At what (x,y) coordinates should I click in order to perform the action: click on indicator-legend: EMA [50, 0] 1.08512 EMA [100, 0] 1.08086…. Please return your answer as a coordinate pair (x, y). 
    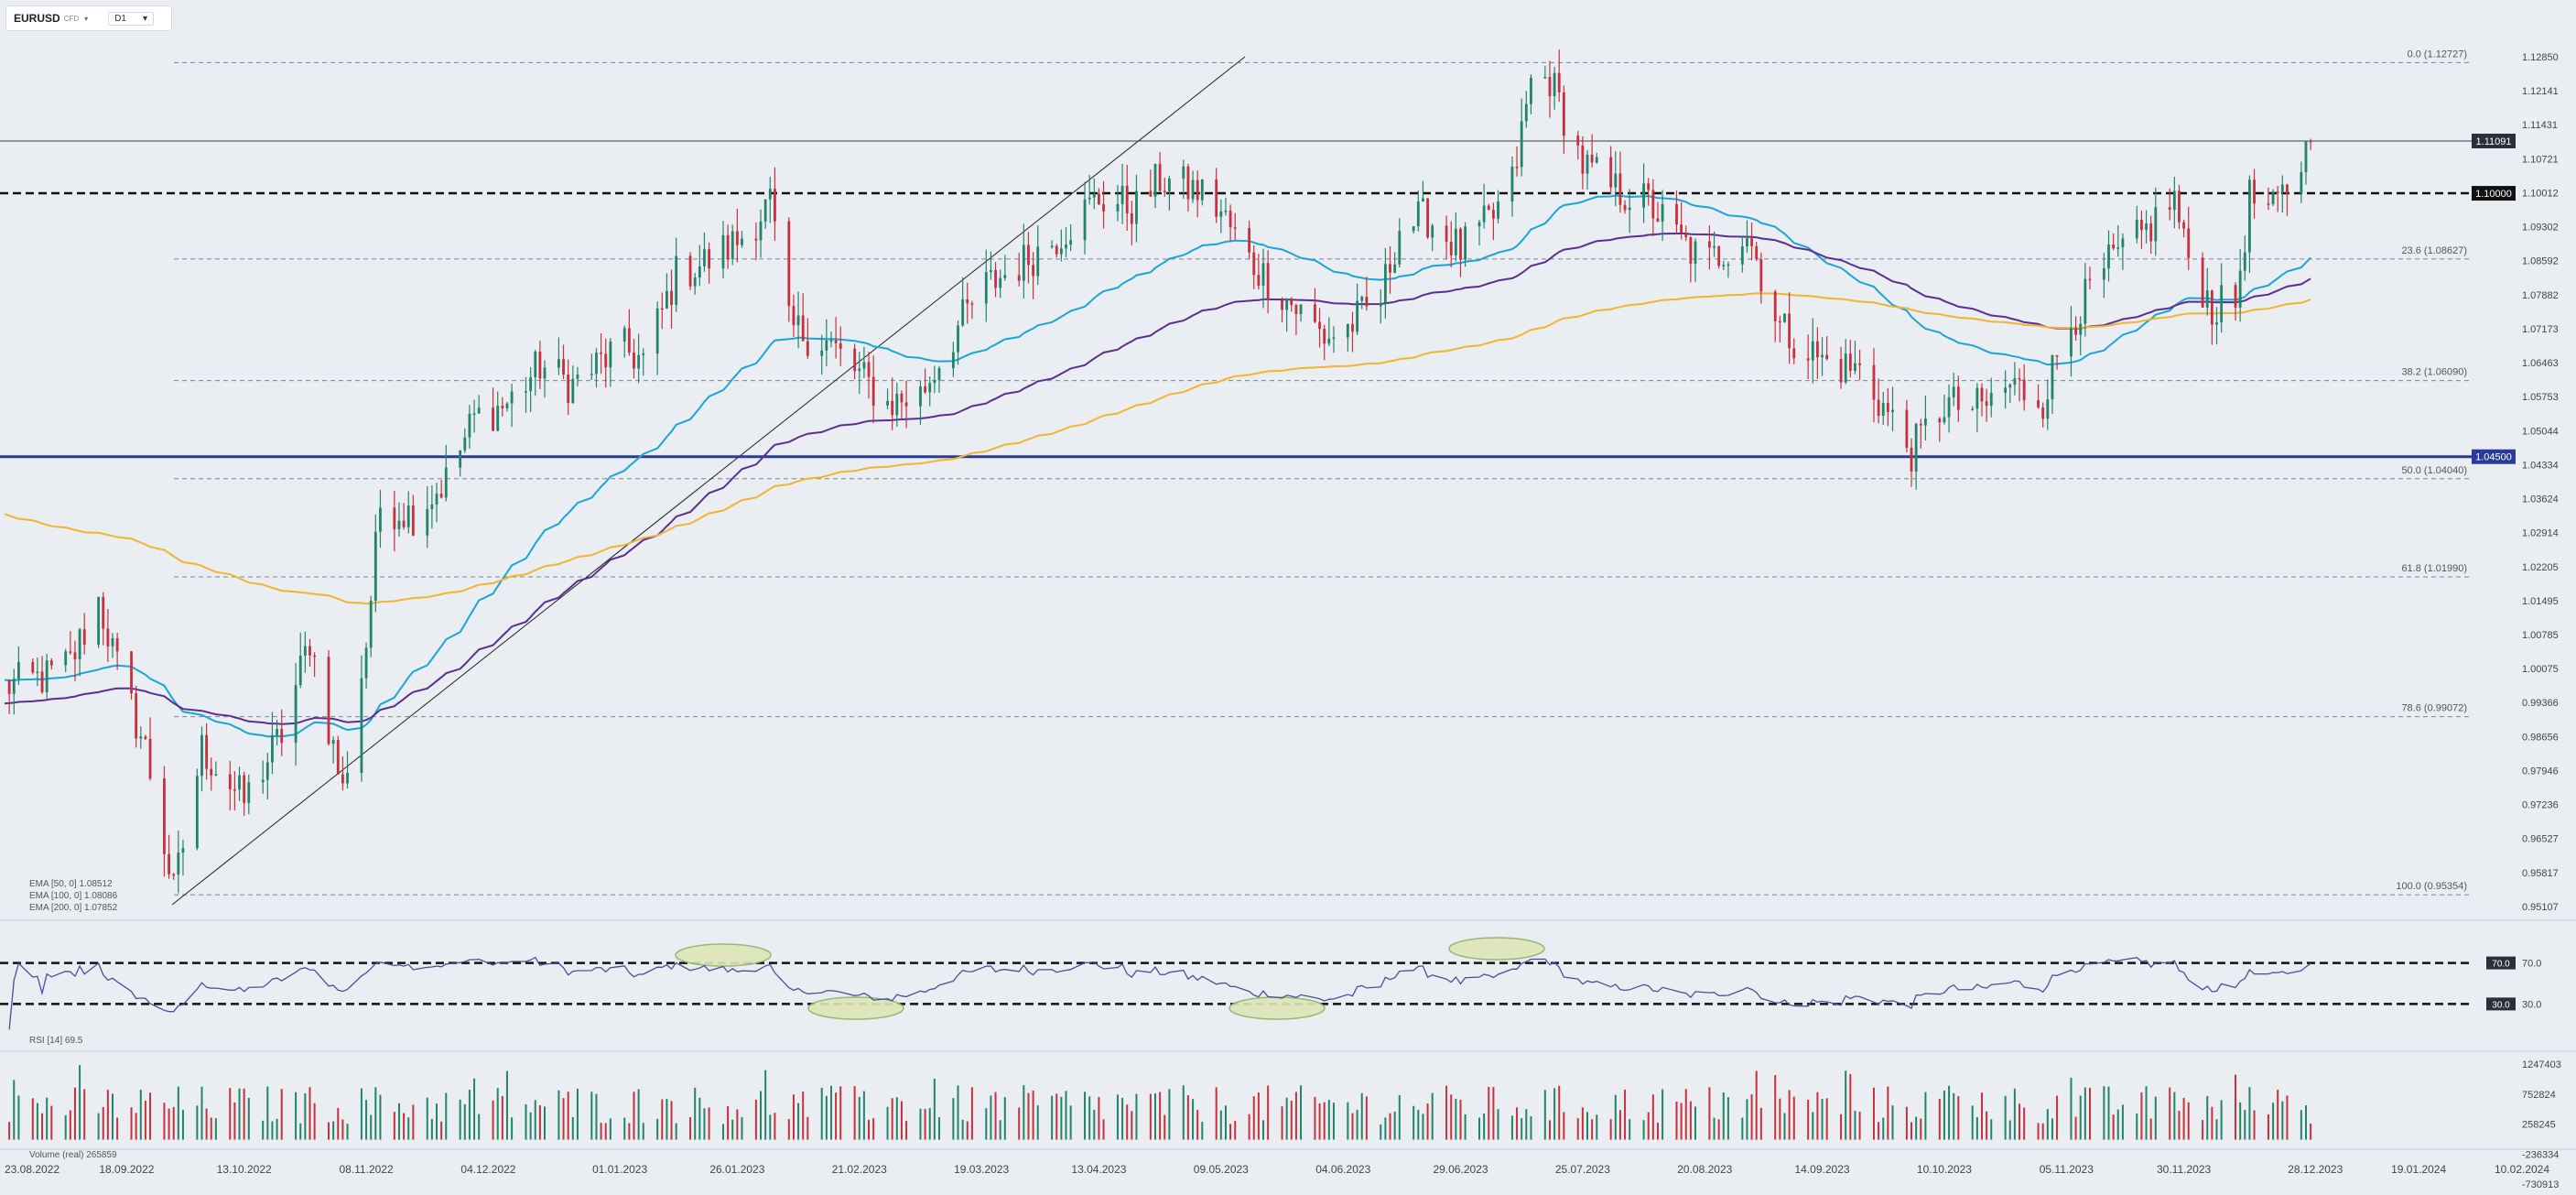
    Looking at the image, I should click on (73, 1019).